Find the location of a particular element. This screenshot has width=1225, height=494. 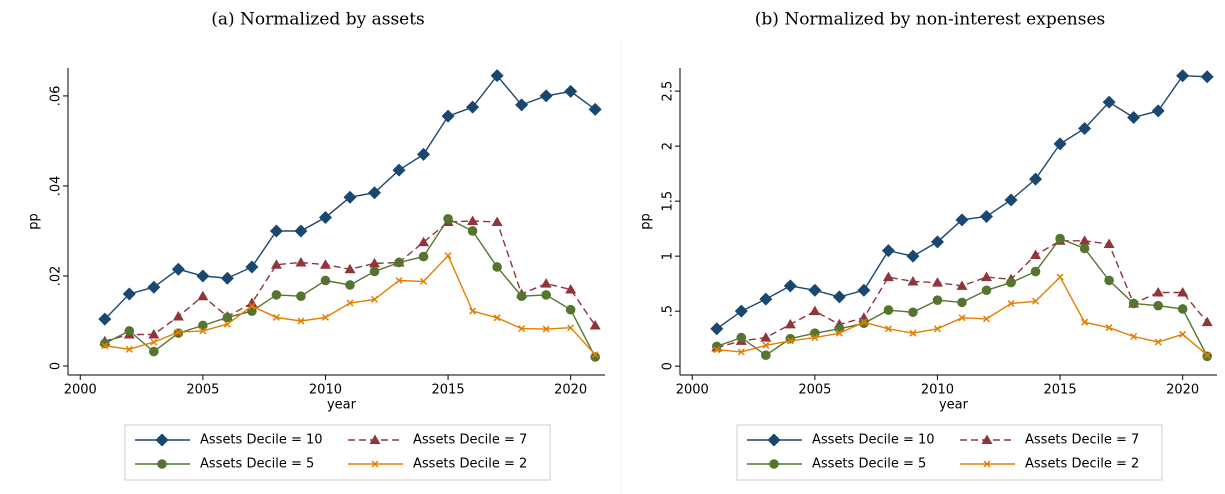

y-tick-label: 1.5 is located at coordinates (668, 201).